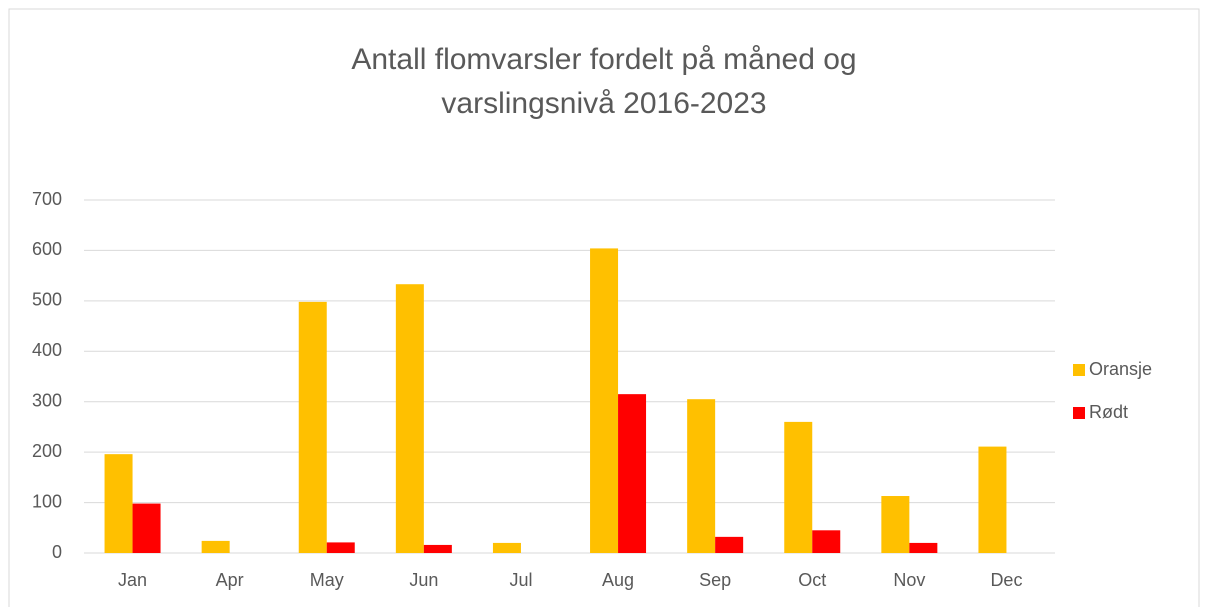  I want to click on y-tick-label: 200, so click(47, 451).